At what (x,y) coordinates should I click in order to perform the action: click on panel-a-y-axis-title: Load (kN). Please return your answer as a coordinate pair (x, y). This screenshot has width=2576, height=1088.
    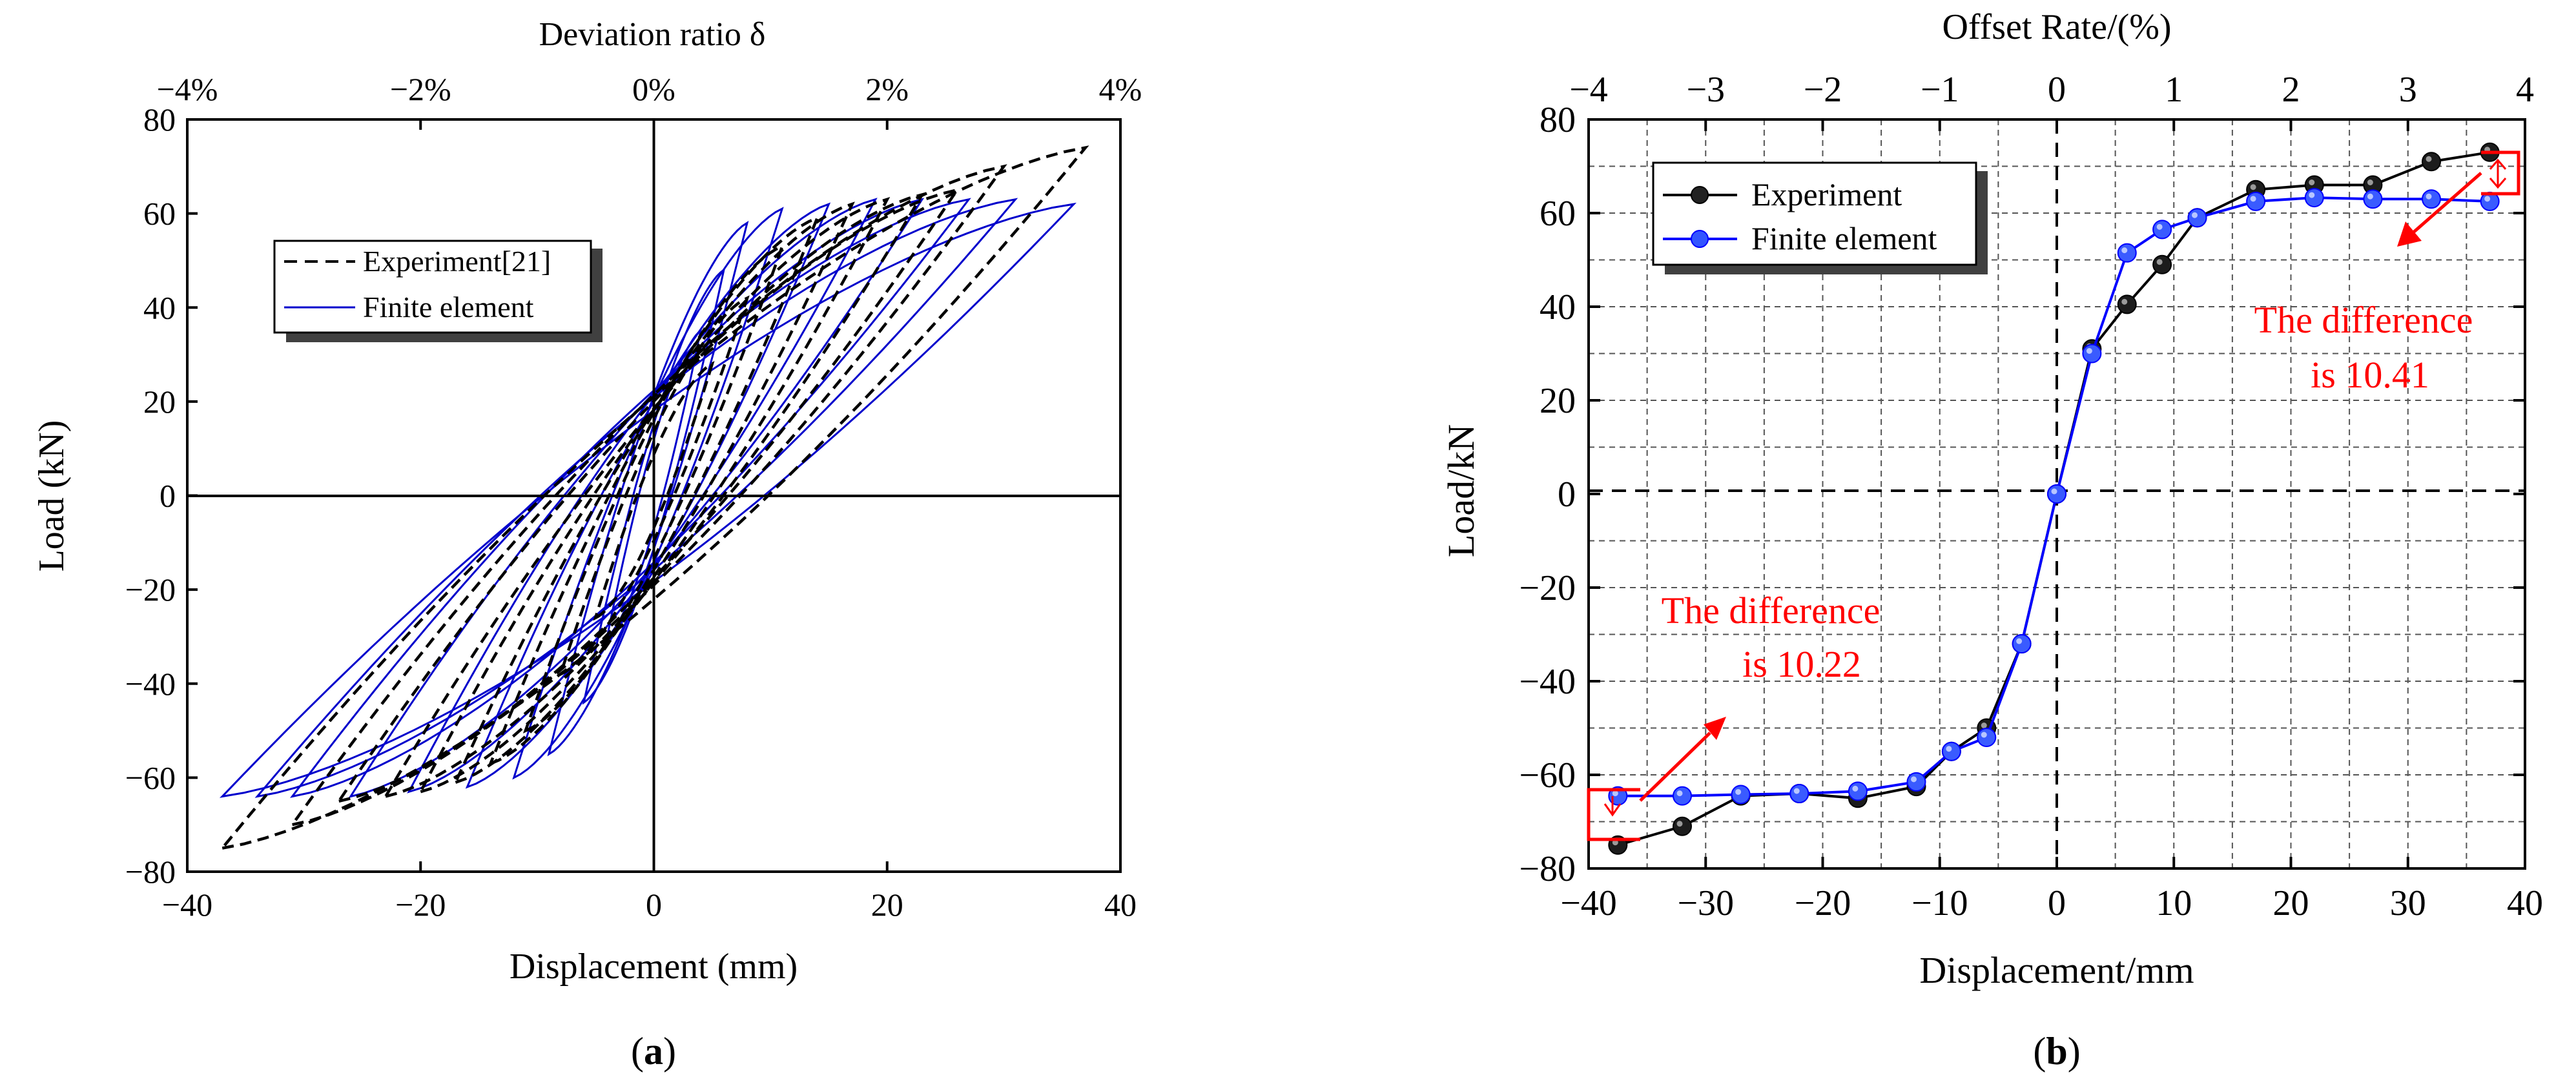
    Looking at the image, I should click on (52, 496).